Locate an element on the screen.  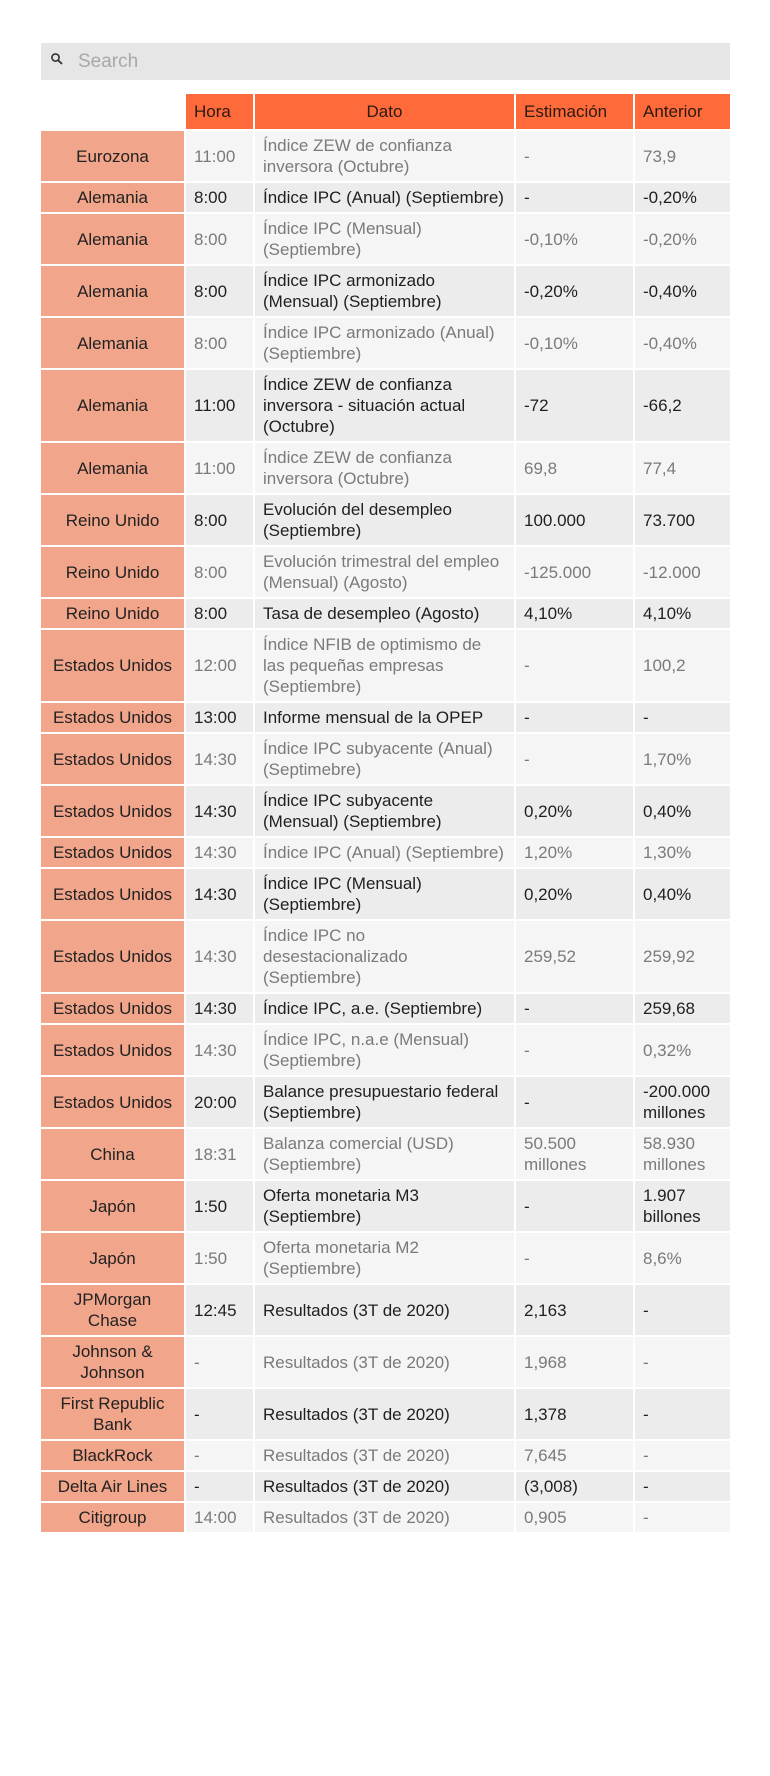
header-event: Dato is located at coordinates (384, 112).